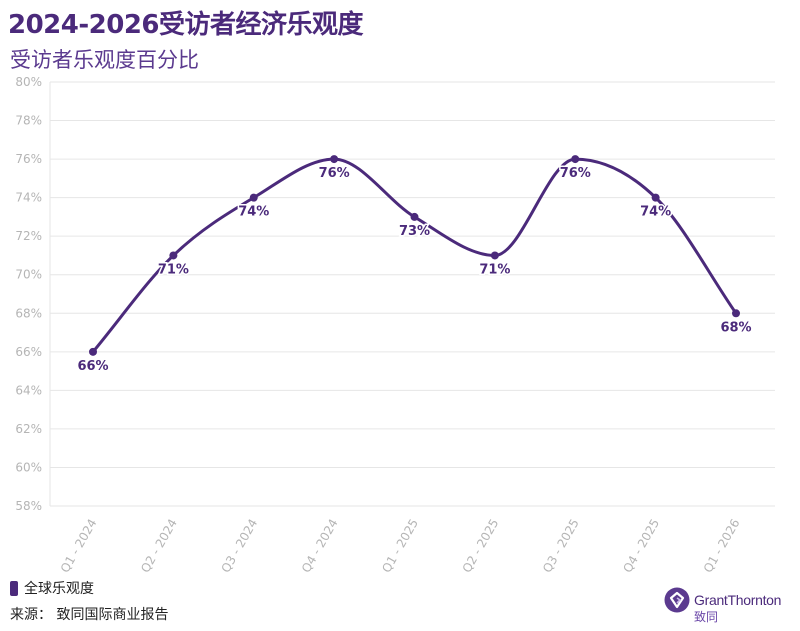  What do you see at coordinates (481, 546) in the screenshot?
I see `x-tick-label: Q2 - 2025` at bounding box center [481, 546].